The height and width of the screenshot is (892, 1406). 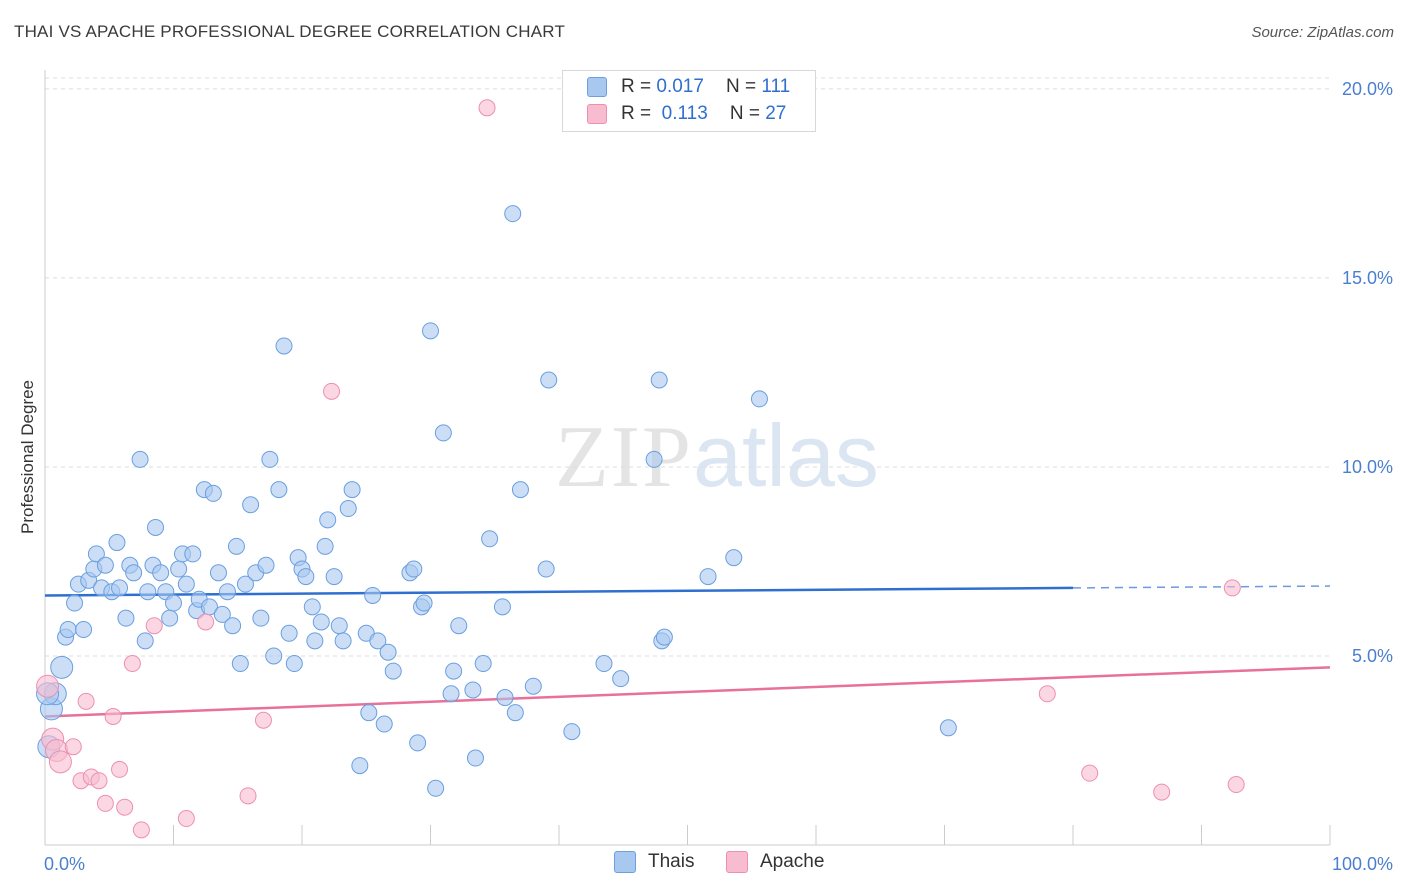 I want to click on y-tick-label: 10.0%, so click(x=1367, y=467).